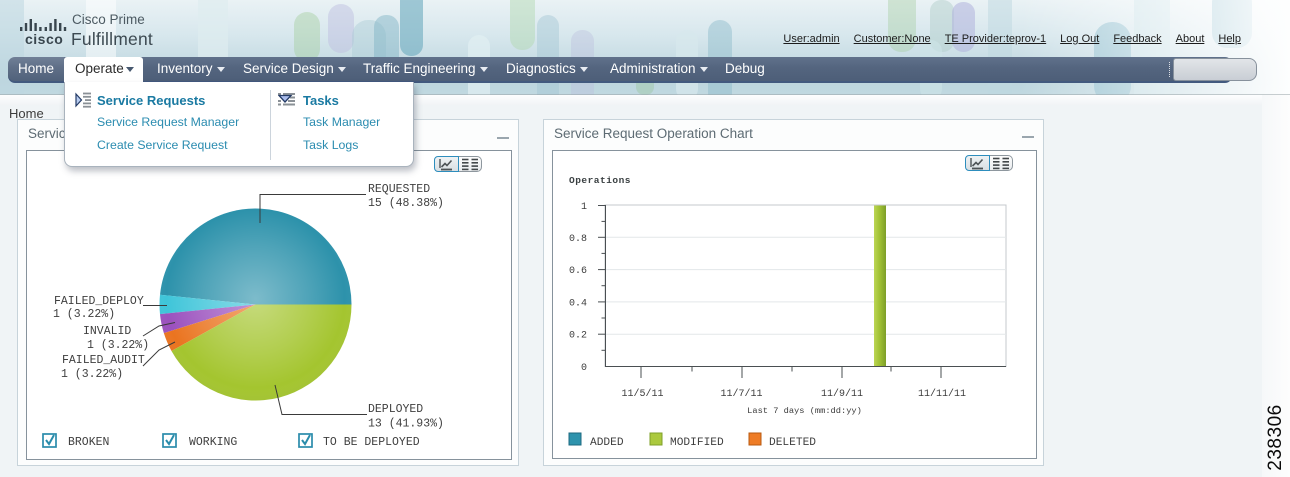 This screenshot has width=1290, height=477. I want to click on svg-text: 0, so click(584, 368).